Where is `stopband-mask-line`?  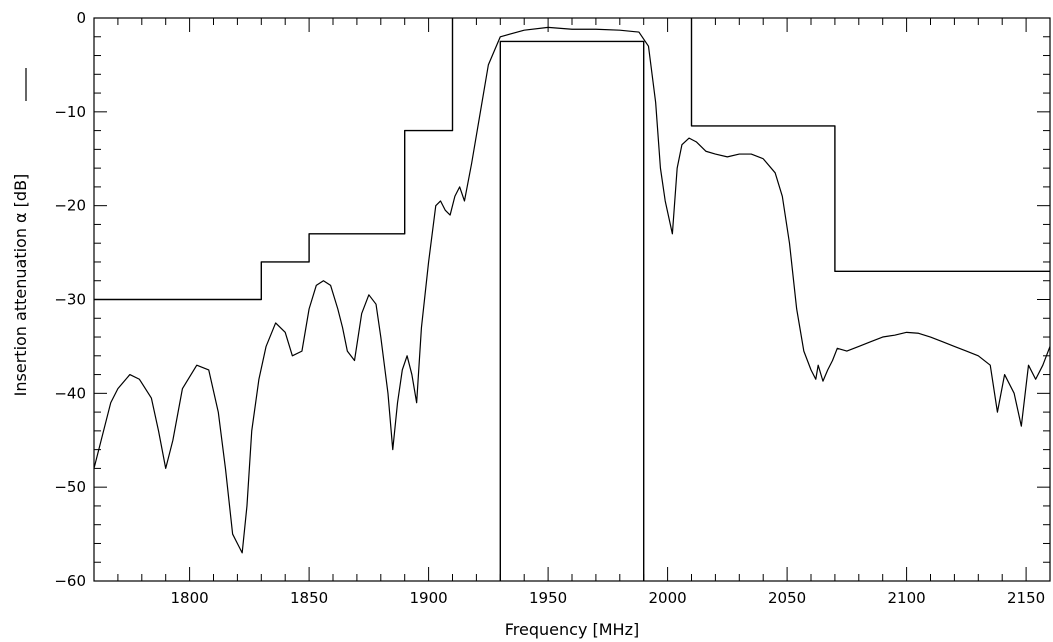 stopband-mask-line is located at coordinates (870, 145).